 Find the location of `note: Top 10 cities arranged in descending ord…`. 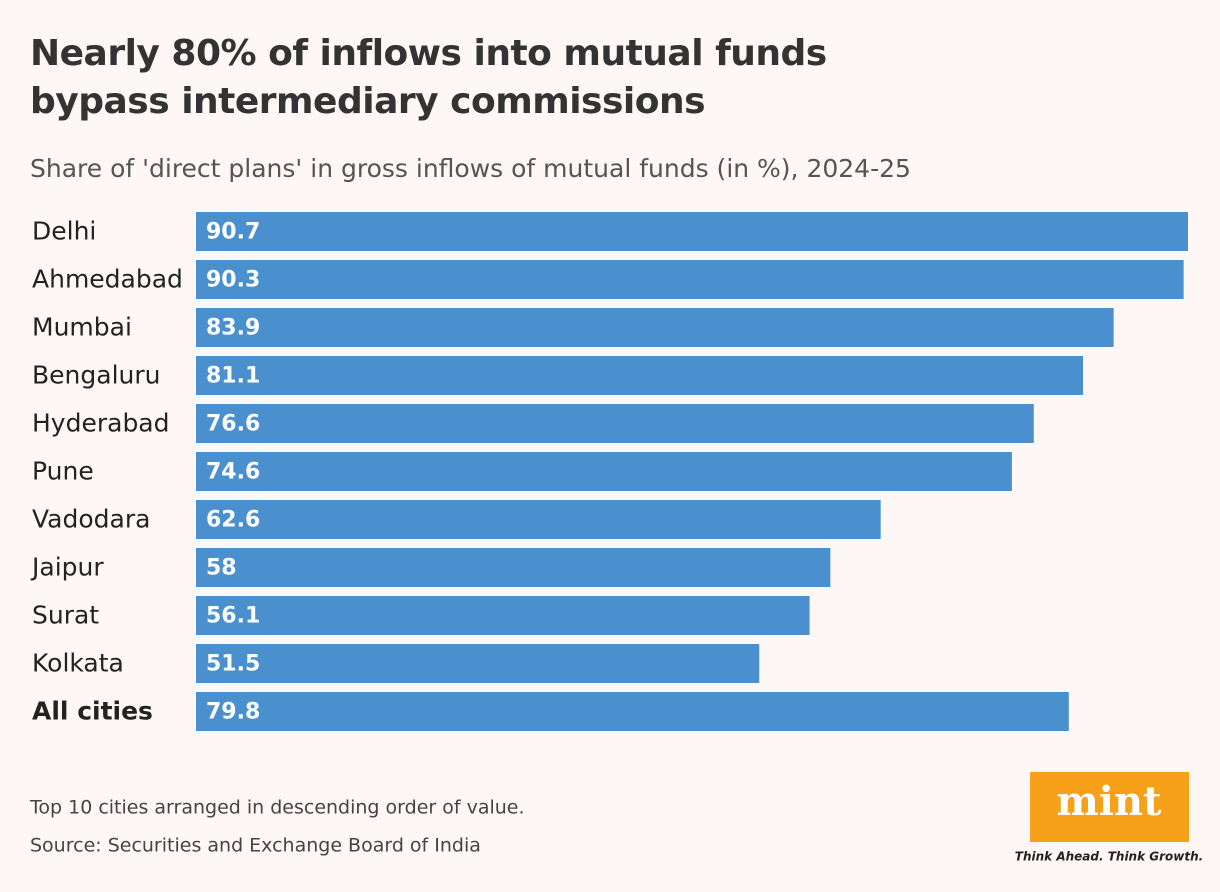

note: Top 10 cities arranged in descending ord… is located at coordinates (277, 808).